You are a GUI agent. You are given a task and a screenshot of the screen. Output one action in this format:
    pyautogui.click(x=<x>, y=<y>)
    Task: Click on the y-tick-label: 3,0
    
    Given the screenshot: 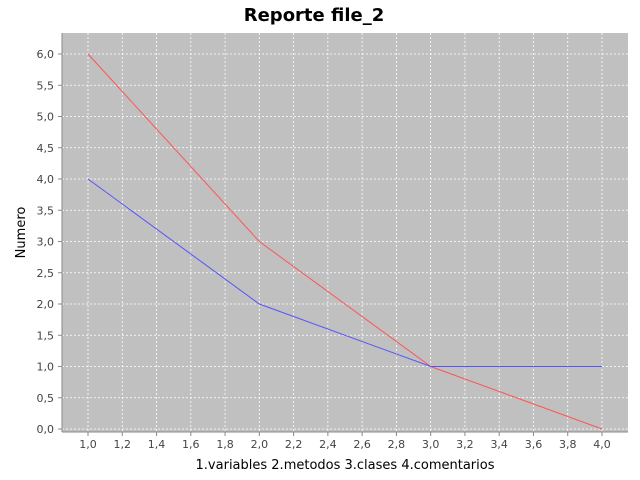 What is the action you would take?
    pyautogui.click(x=46, y=242)
    